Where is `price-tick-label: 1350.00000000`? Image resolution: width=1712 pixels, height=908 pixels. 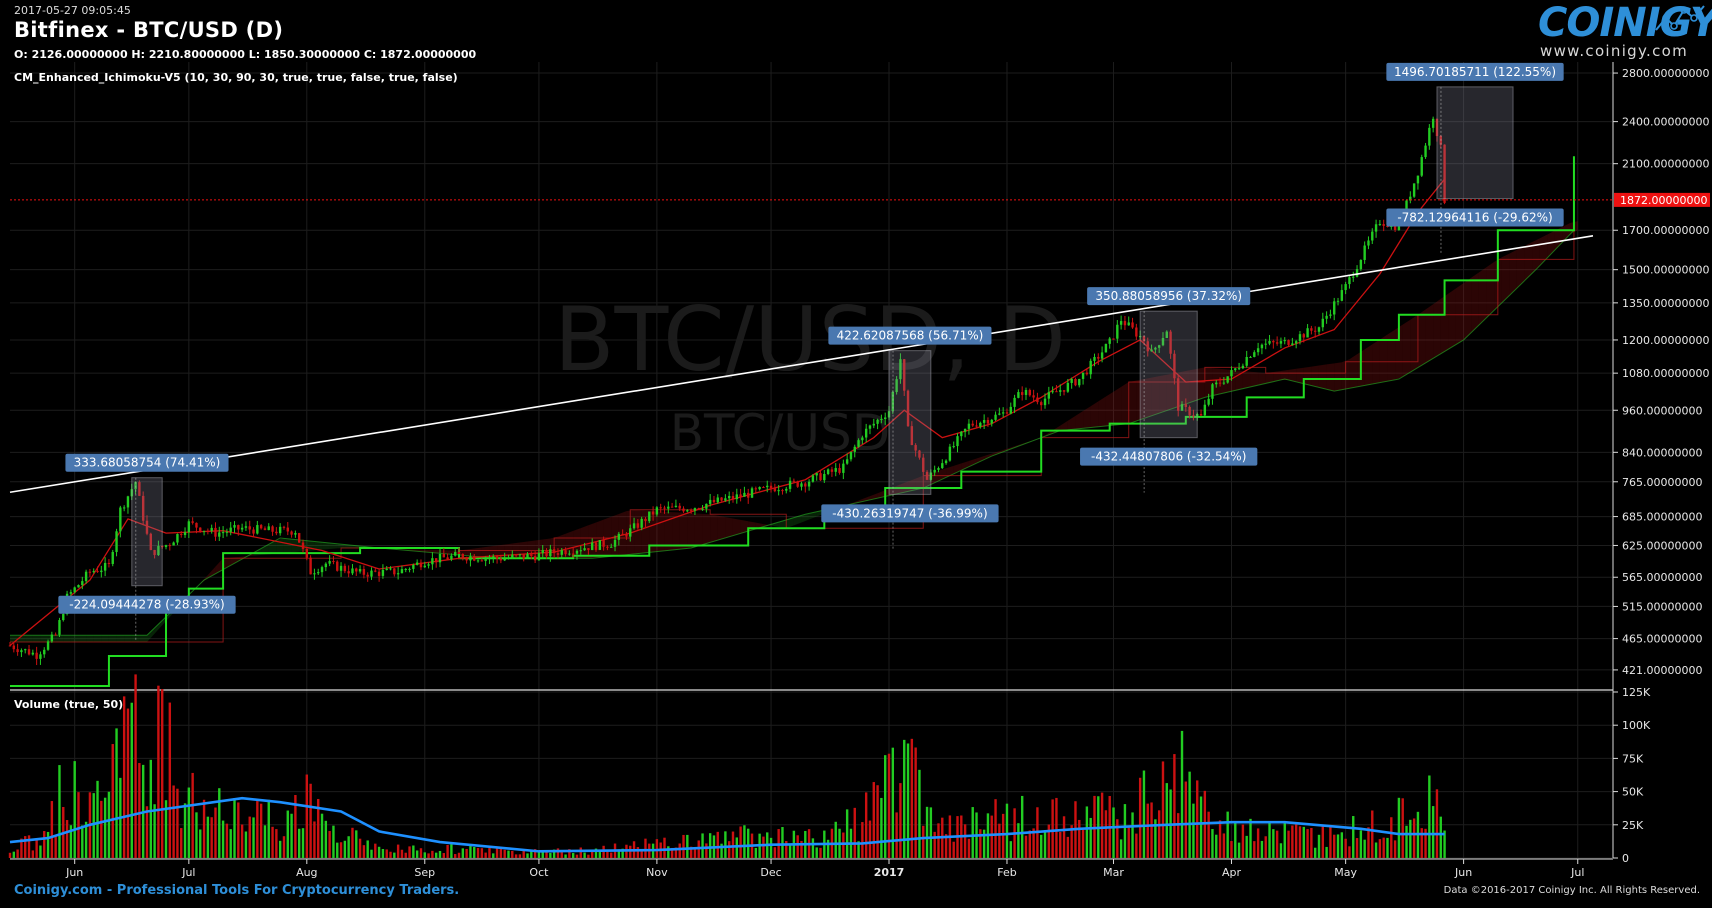
price-tick-label: 1350.00000000 is located at coordinates (1665, 303).